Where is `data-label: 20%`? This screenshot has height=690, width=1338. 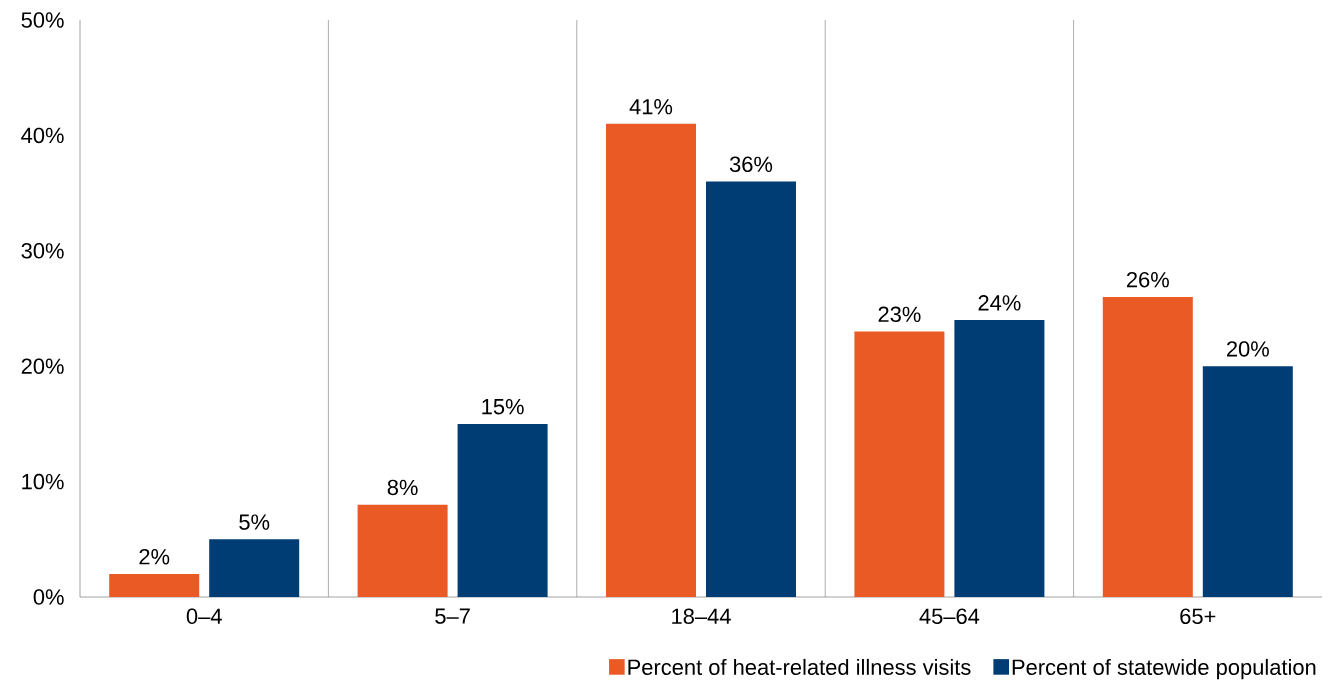 data-label: 20% is located at coordinates (1247, 349).